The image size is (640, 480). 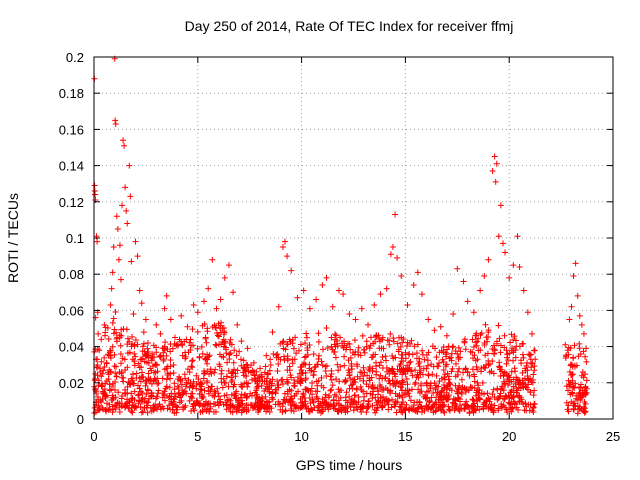 What do you see at coordinates (71, 129) in the screenshot?
I see `y-tick-label: 0.16` at bounding box center [71, 129].